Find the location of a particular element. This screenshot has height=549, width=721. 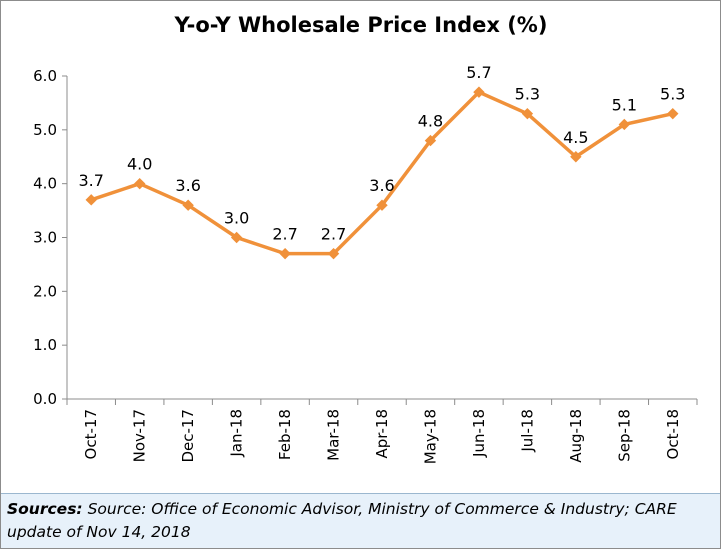

source-label: Sources: is located at coordinates (45, 509).